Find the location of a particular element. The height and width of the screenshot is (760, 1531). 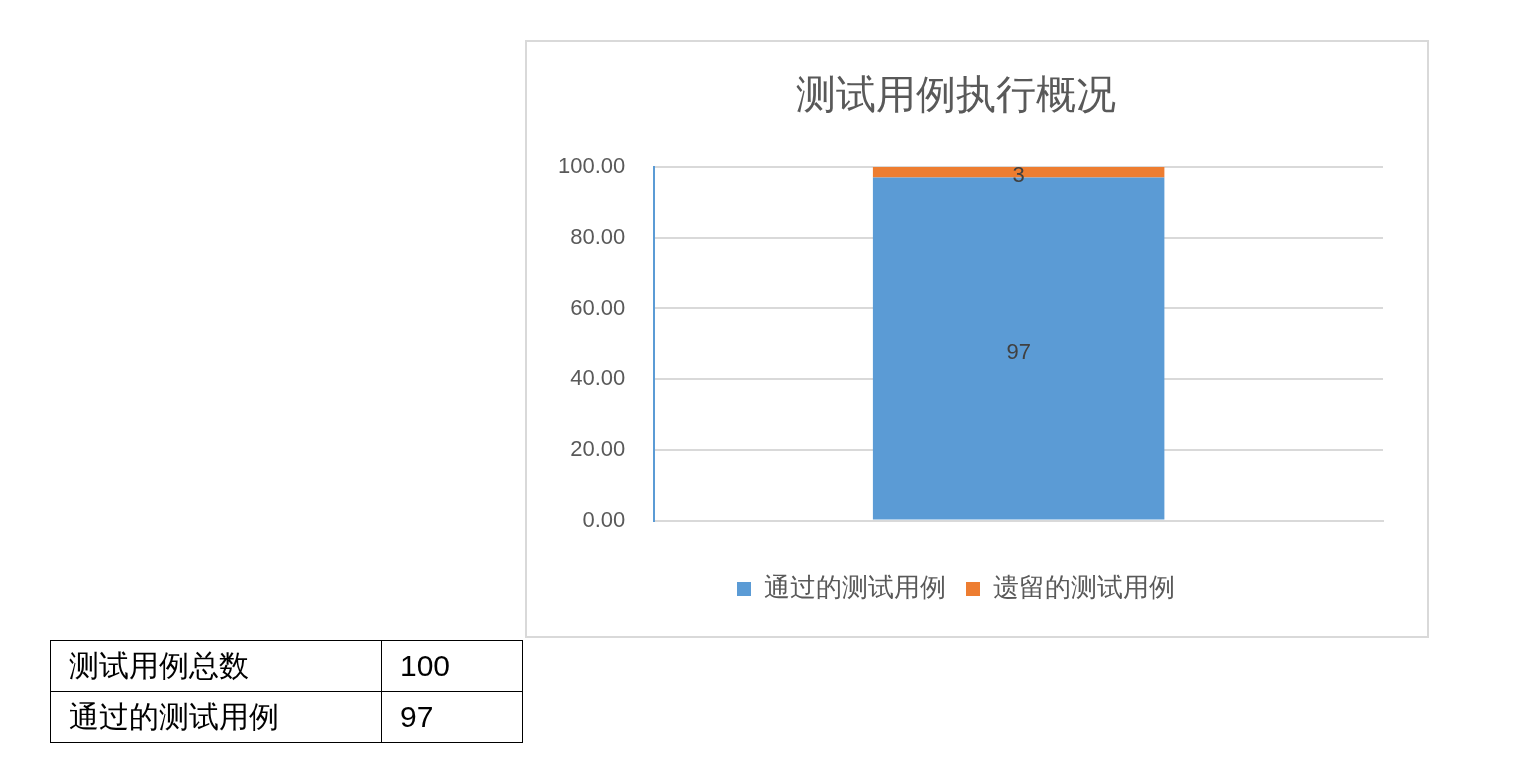

chart-title: 测试用例执行概况 is located at coordinates (956, 94).